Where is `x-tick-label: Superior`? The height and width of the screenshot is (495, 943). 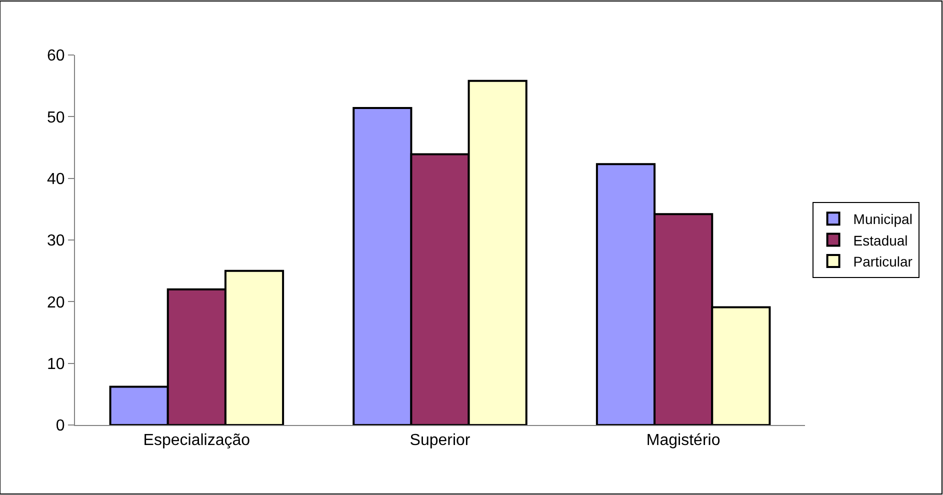 x-tick-label: Superior is located at coordinates (440, 441).